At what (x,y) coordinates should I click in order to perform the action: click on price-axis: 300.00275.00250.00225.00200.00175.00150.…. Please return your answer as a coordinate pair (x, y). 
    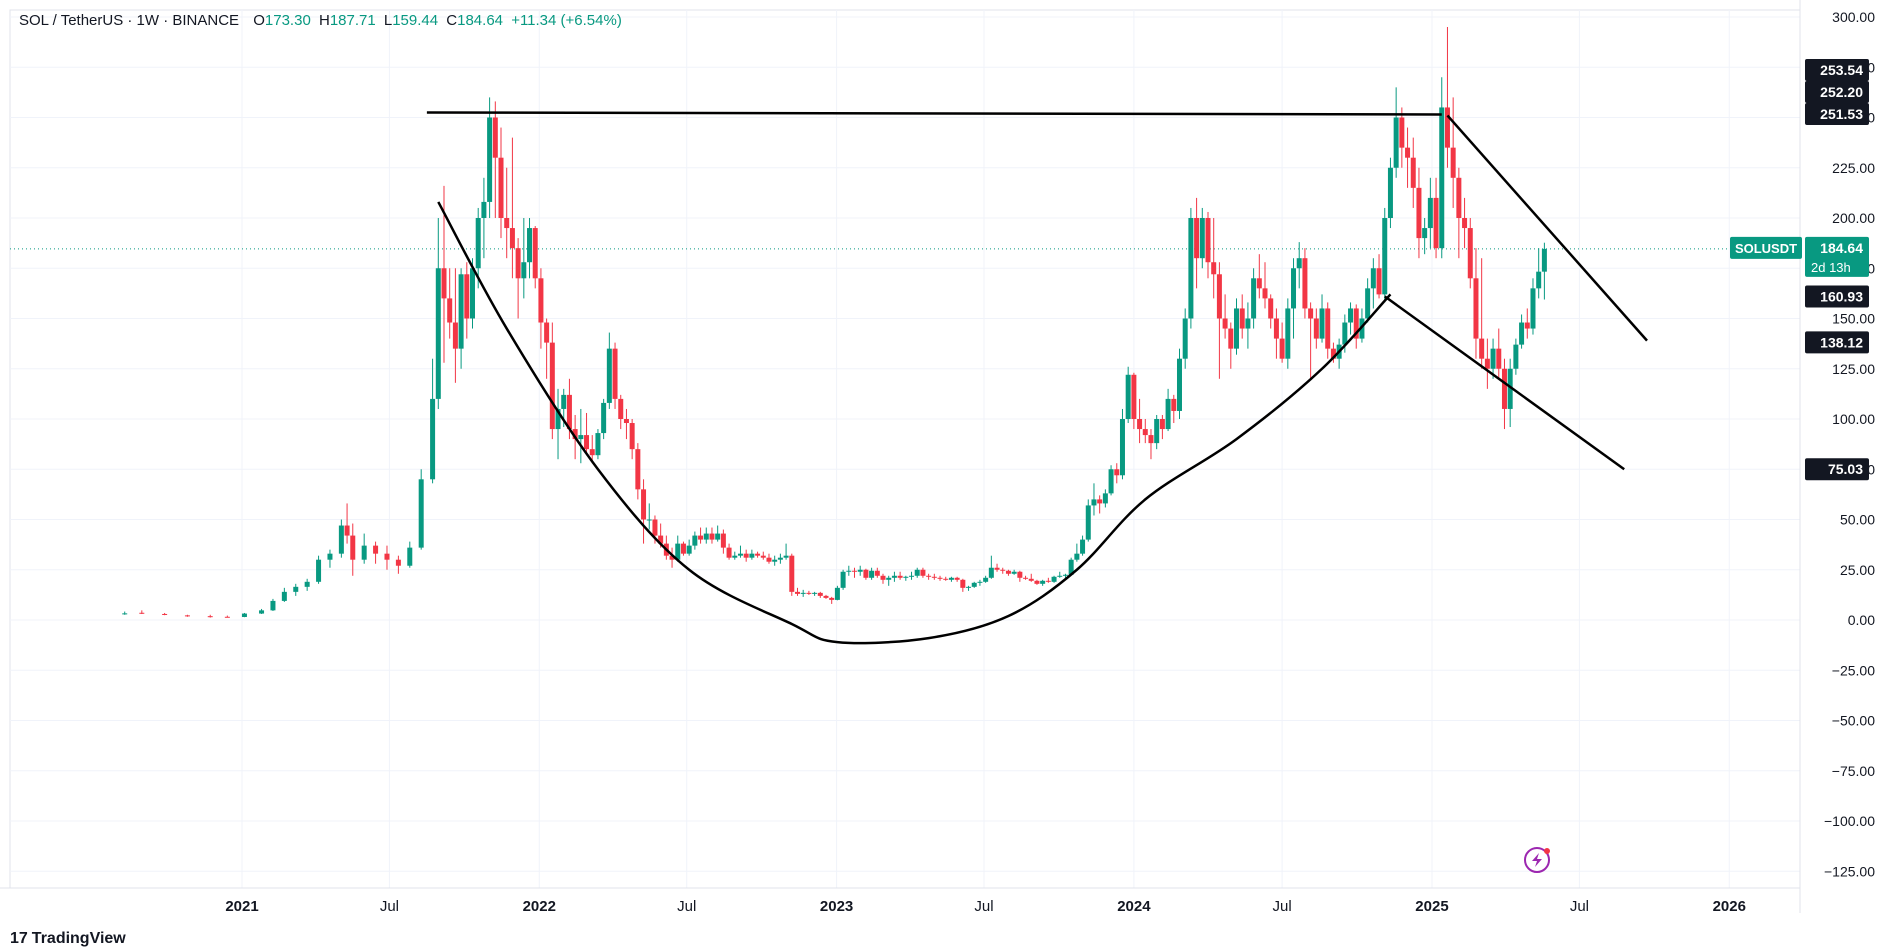
    Looking at the image, I should click on (1837, 456).